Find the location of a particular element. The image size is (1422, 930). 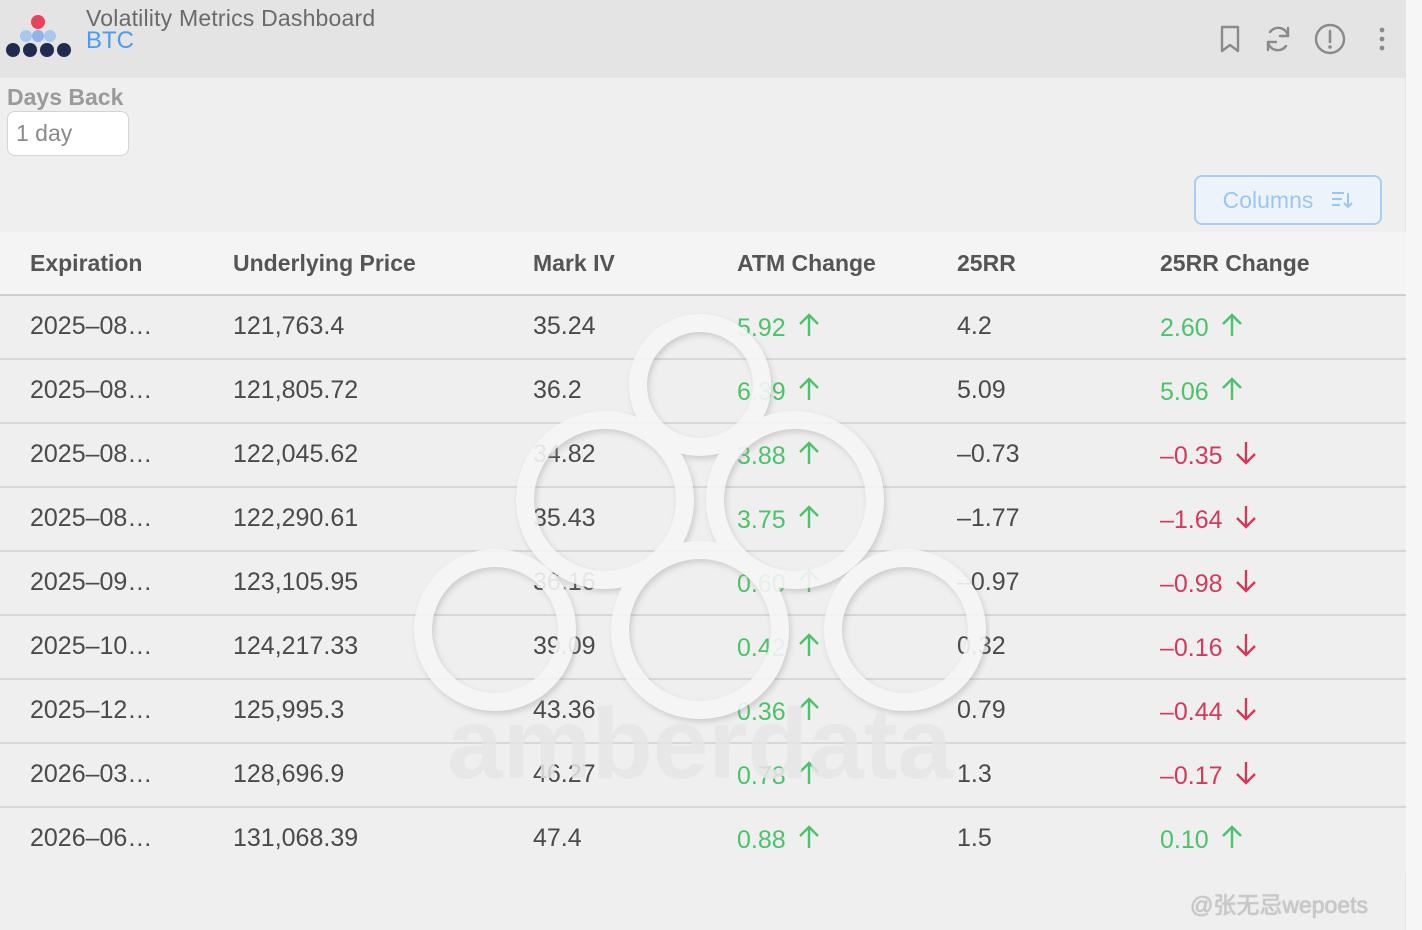

page-title: Volatility Metrics Dashboard is located at coordinates (231, 18).